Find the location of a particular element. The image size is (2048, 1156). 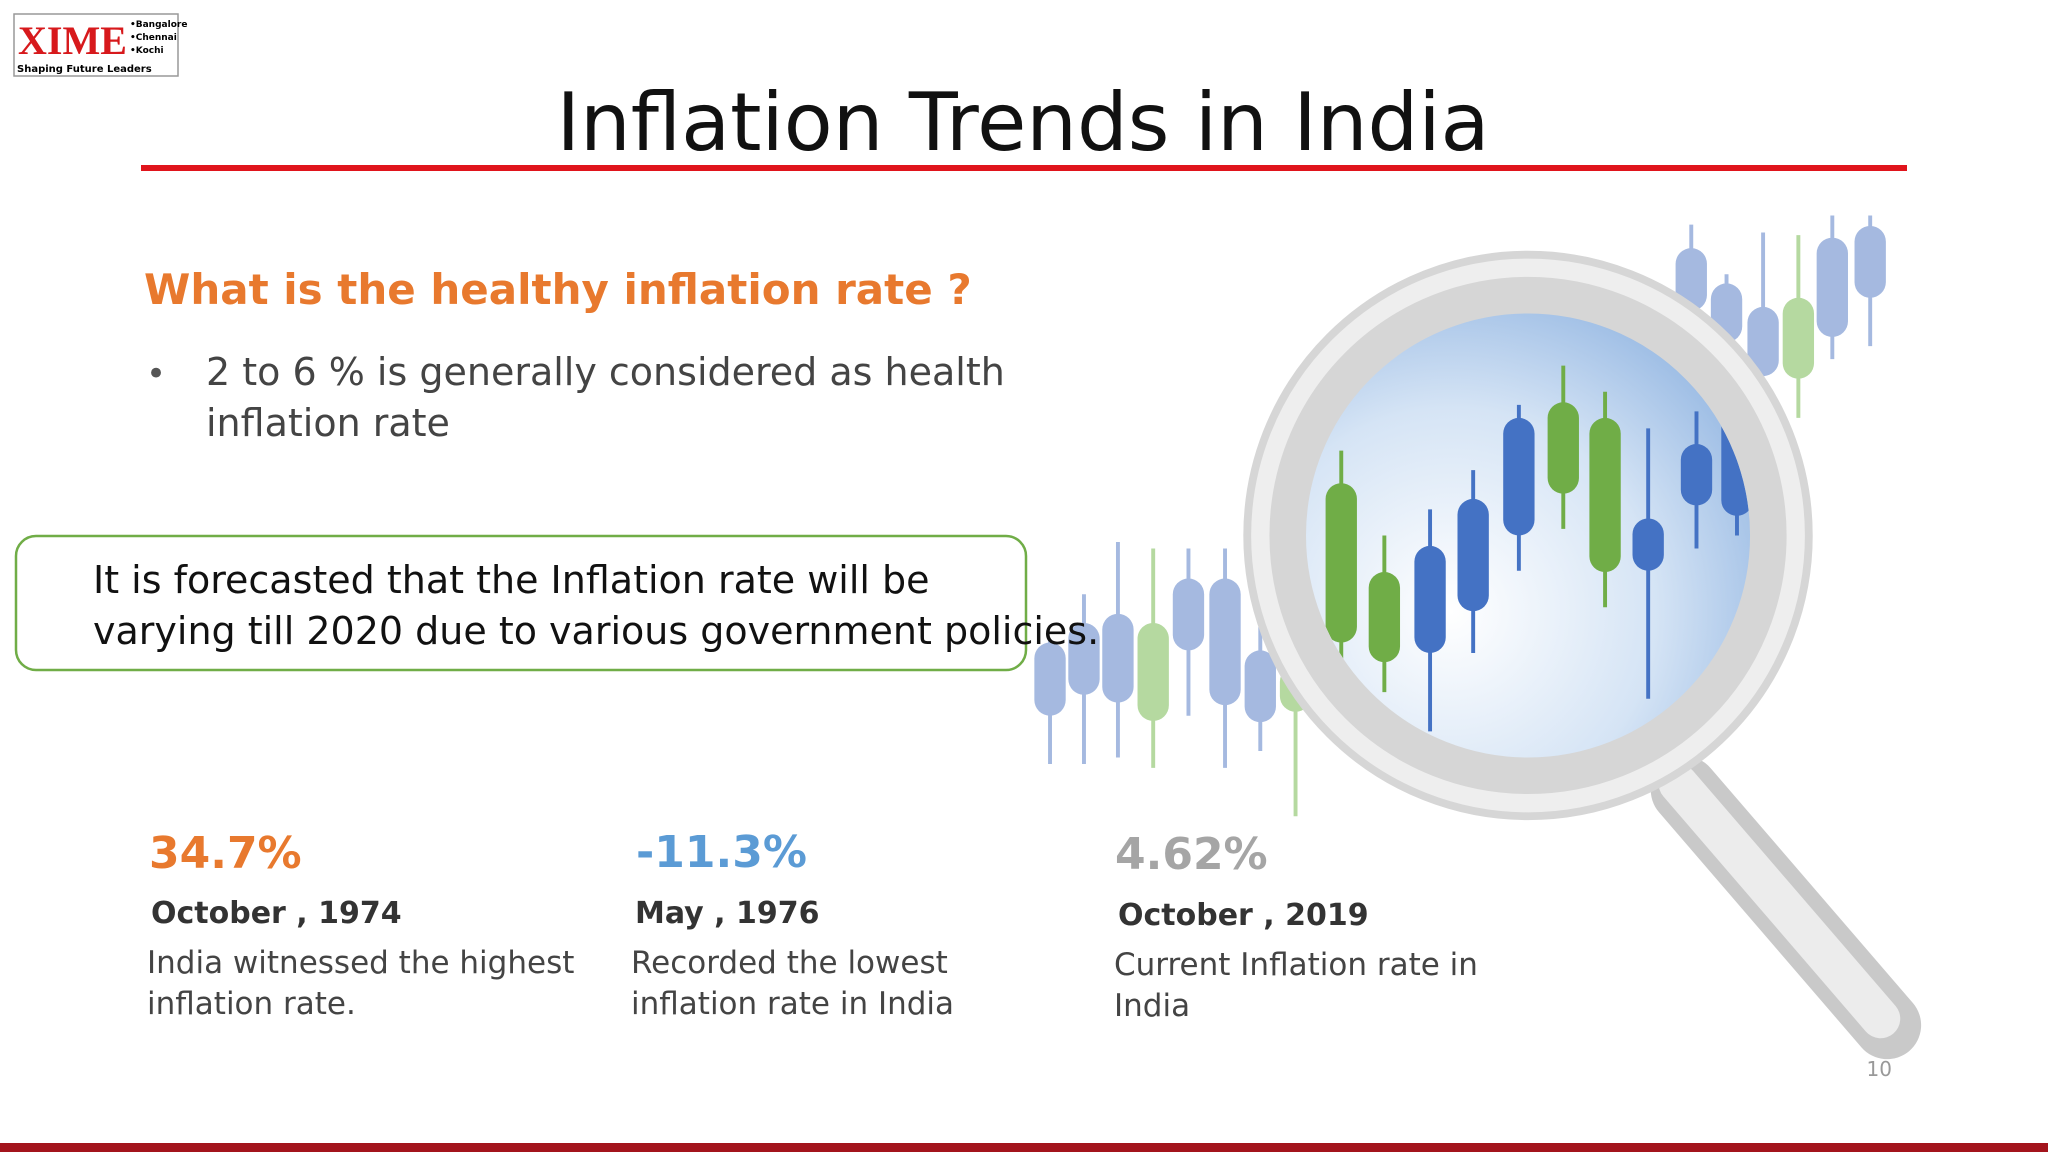

candles-lens is located at coordinates (1538, 548).